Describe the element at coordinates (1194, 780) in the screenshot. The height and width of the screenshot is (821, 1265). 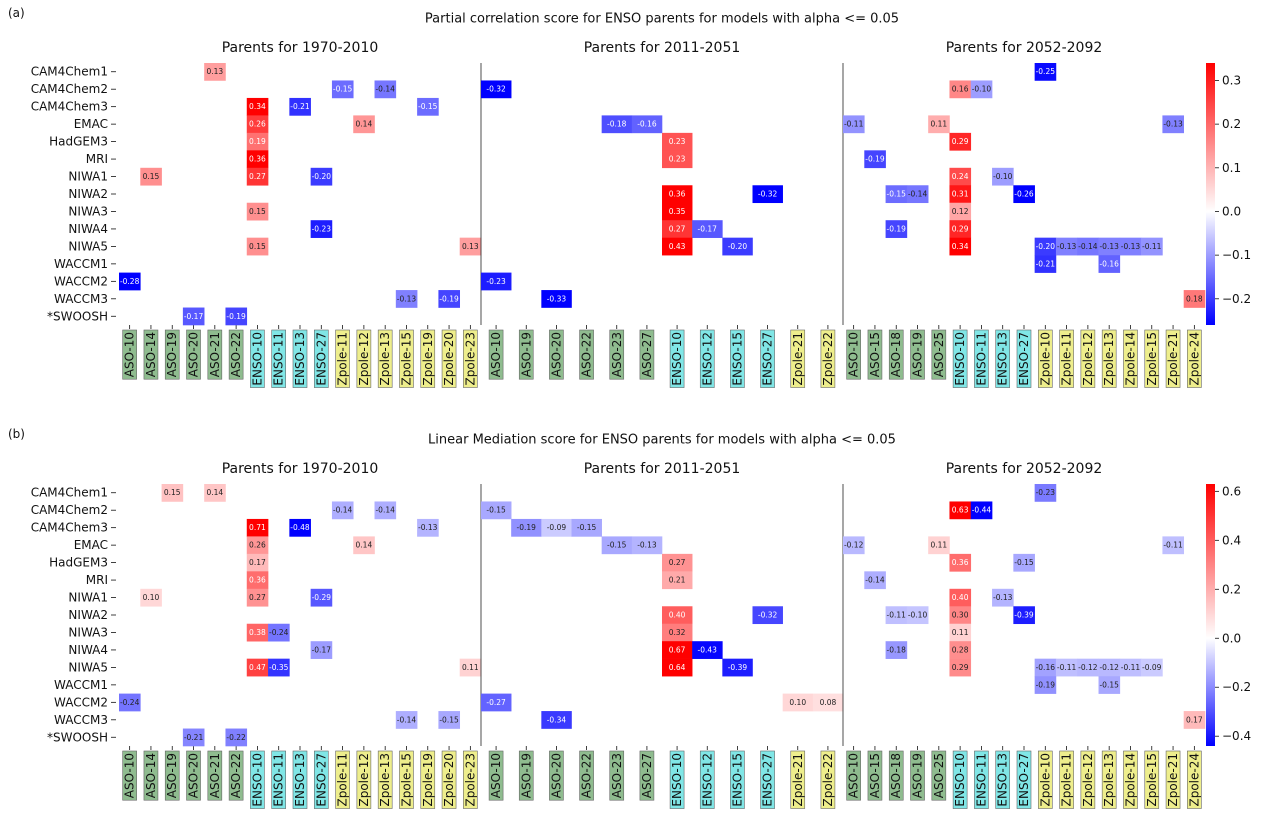
I see `x-tick-label: Zpole-24` at that location.